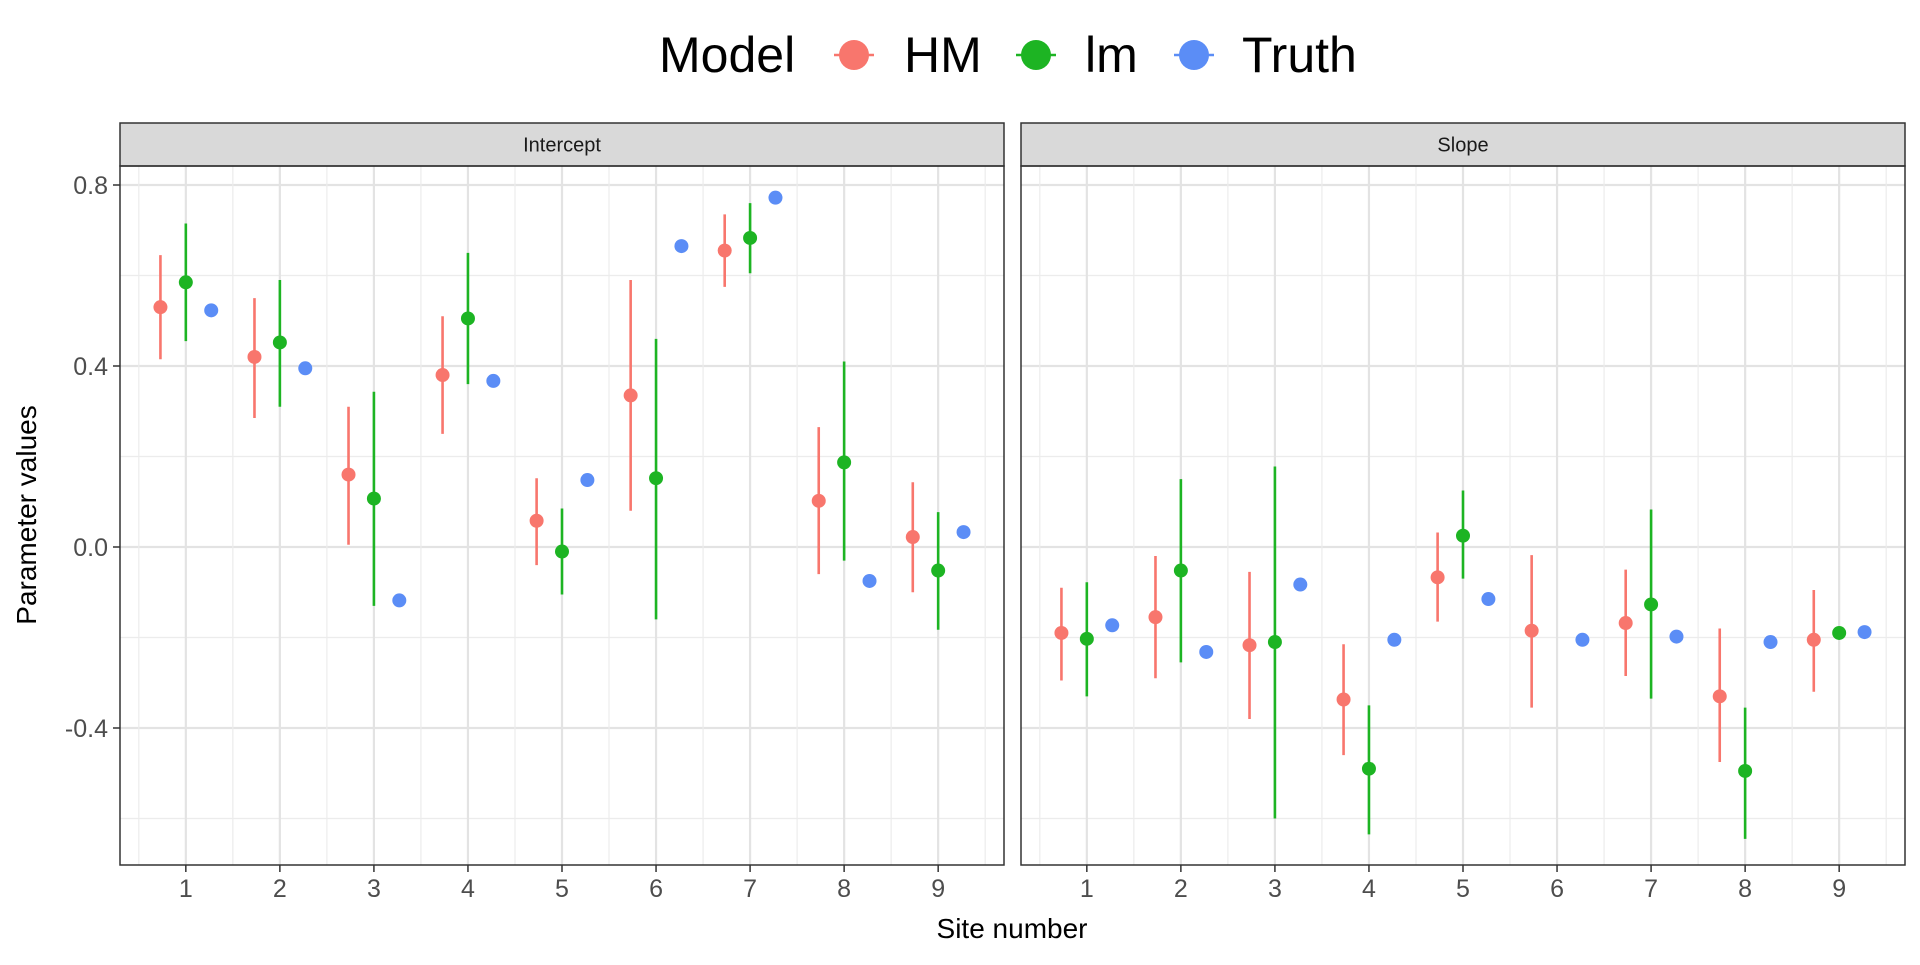 This screenshot has height=965, width=1920. I want to click on facet-strip-label: Intercept, so click(562, 146).